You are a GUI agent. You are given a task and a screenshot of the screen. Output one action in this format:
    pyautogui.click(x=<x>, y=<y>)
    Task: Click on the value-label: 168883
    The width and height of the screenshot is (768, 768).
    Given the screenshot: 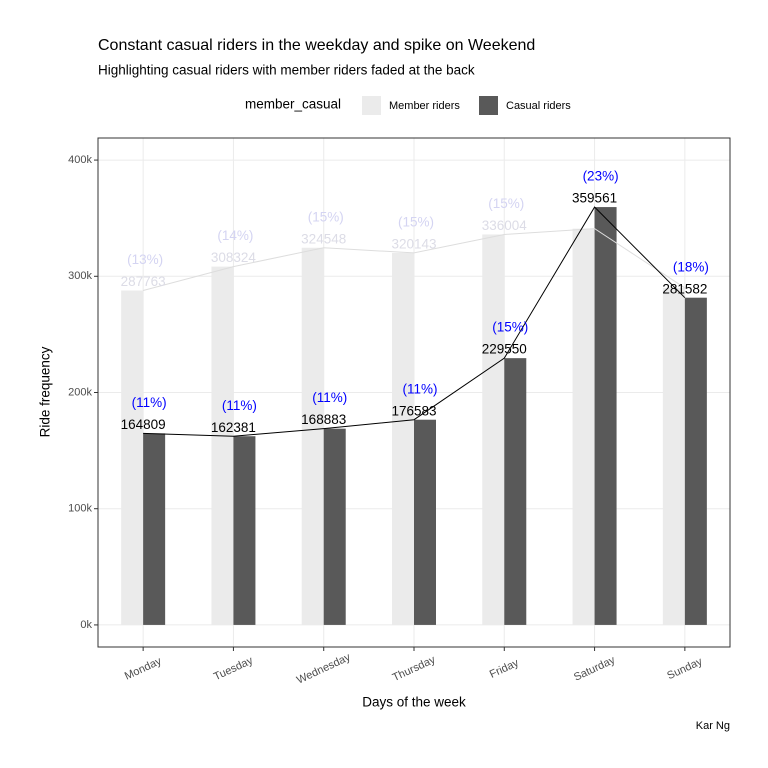 What is the action you would take?
    pyautogui.click(x=323, y=419)
    